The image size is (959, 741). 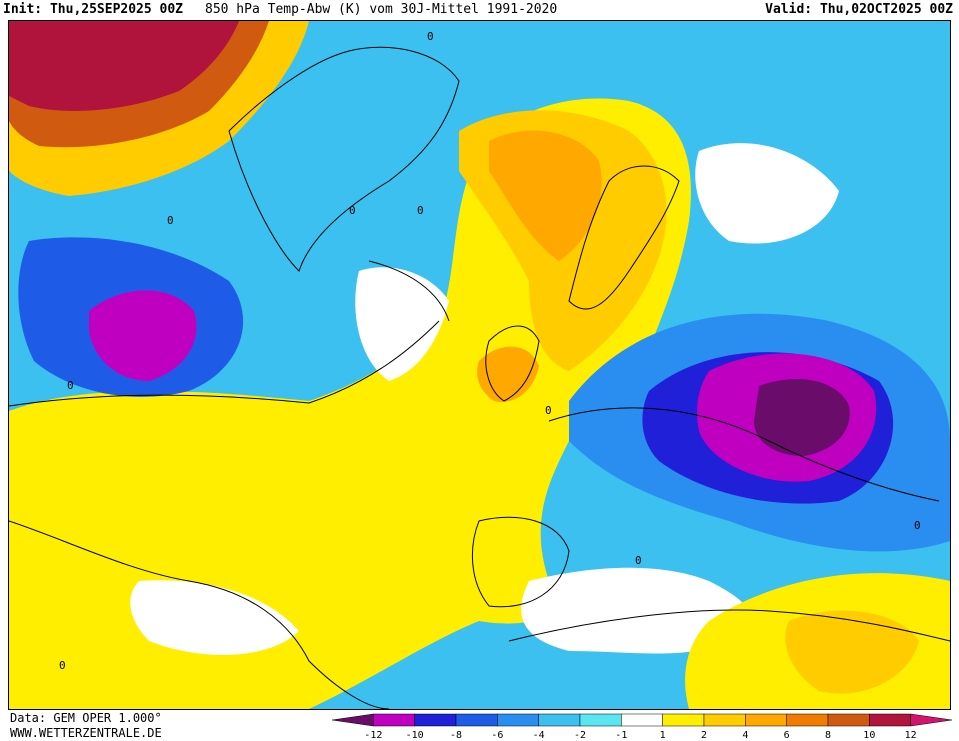 What do you see at coordinates (93, 9) in the screenshot?
I see `init-time: Init: Thu,25SEP2025 00Z` at bounding box center [93, 9].